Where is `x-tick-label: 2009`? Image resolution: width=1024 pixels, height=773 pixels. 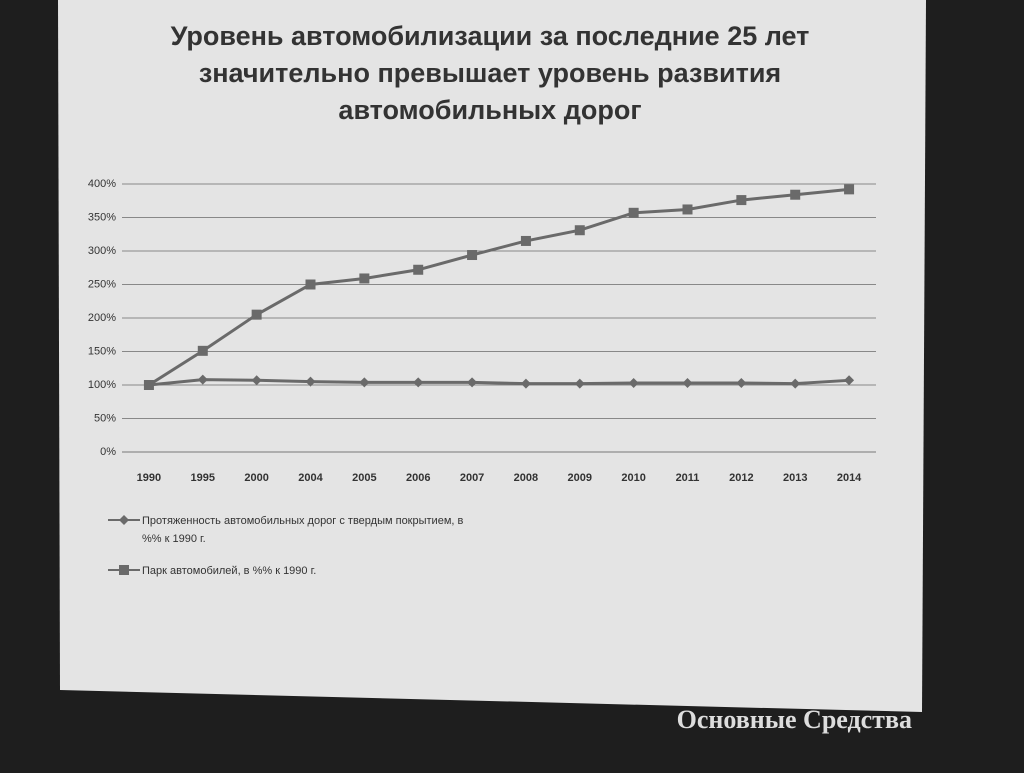
x-tick-label: 2009 is located at coordinates (580, 478).